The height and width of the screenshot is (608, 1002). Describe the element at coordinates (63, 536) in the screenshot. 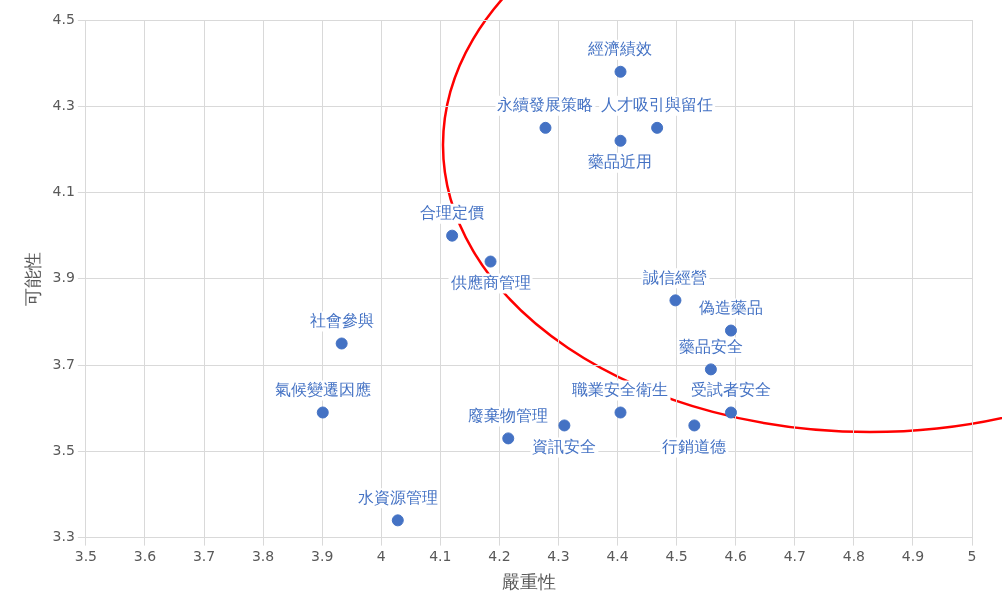

I see `y-tick-label: 3.3` at that location.